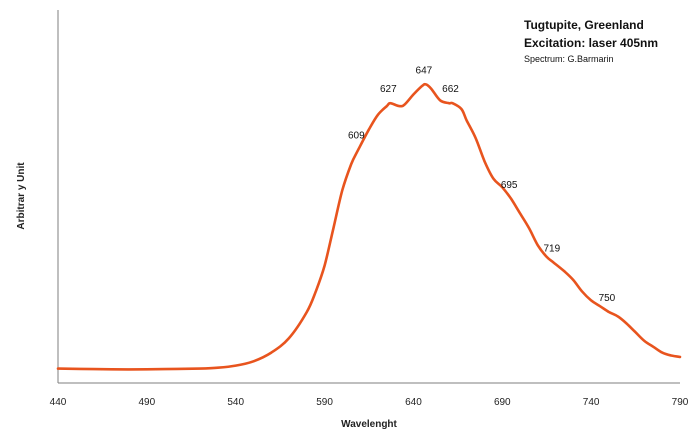 The width and height of the screenshot is (700, 443). Describe the element at coordinates (569, 59) in the screenshot. I see `chart-credit: Spectrum: G.Barmarin` at that location.